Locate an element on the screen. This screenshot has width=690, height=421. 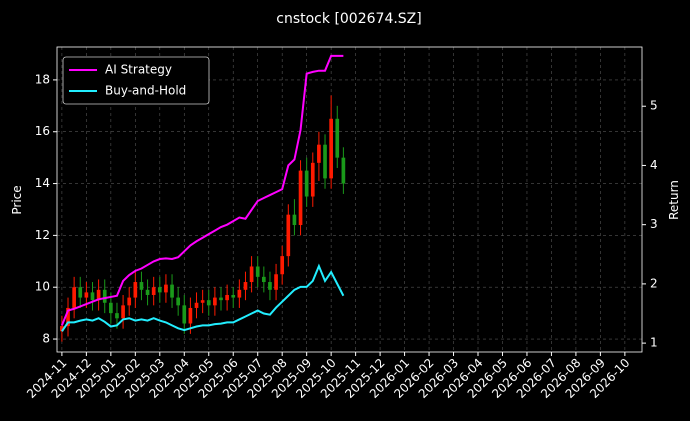
y2-axis-label: Return is located at coordinates (674, 200).